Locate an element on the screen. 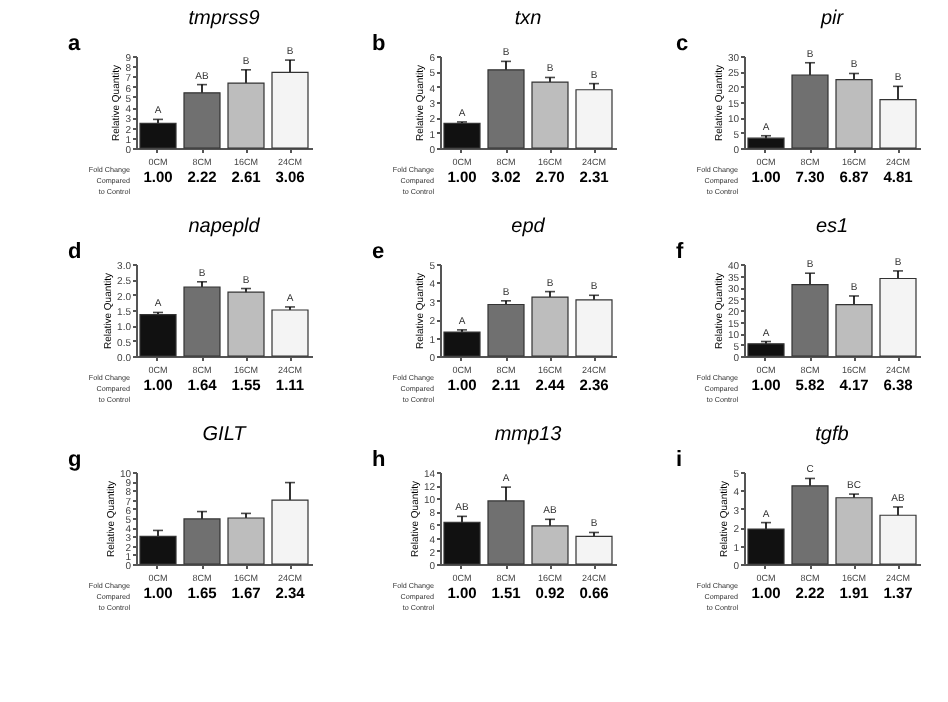 This screenshot has width=948, height=702. chart-title: napepld is located at coordinates (224, 227).